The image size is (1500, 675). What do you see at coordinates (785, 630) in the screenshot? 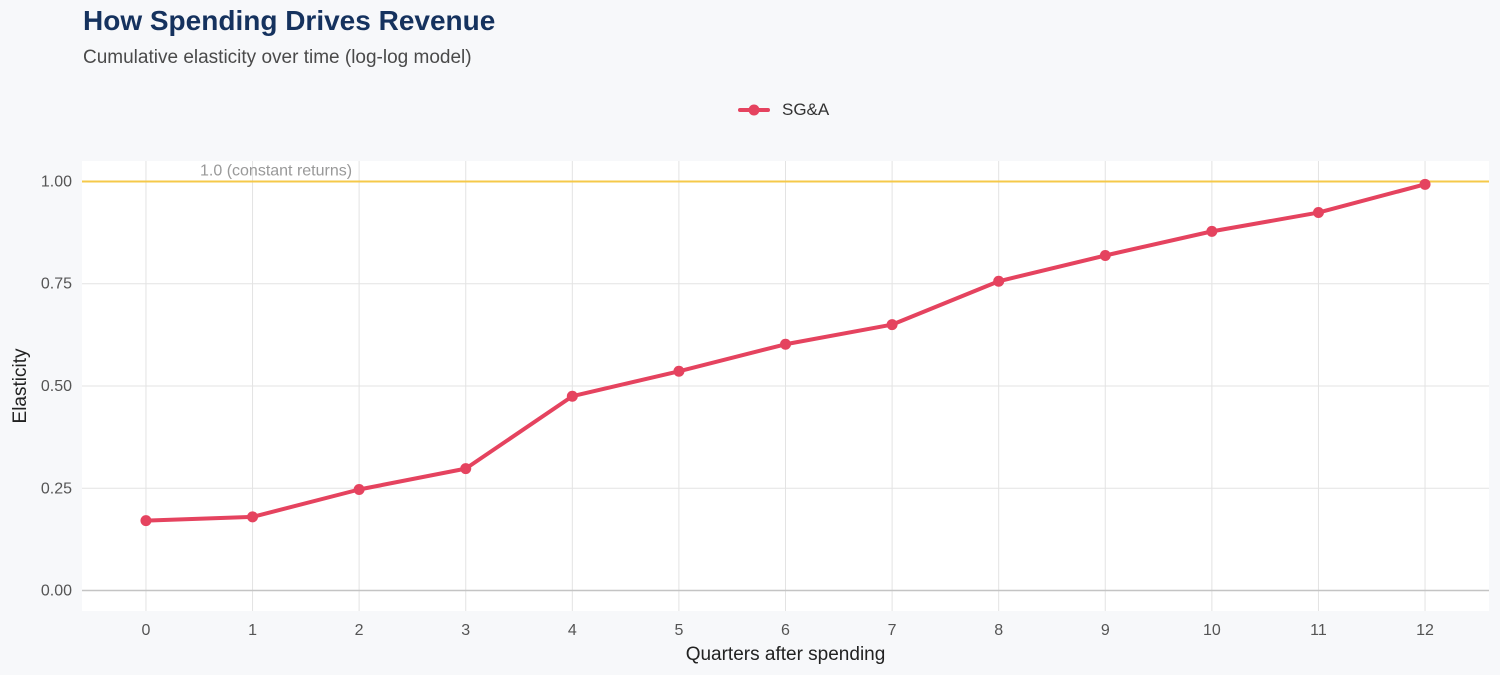
I see `x-tick-label: 6` at bounding box center [785, 630].